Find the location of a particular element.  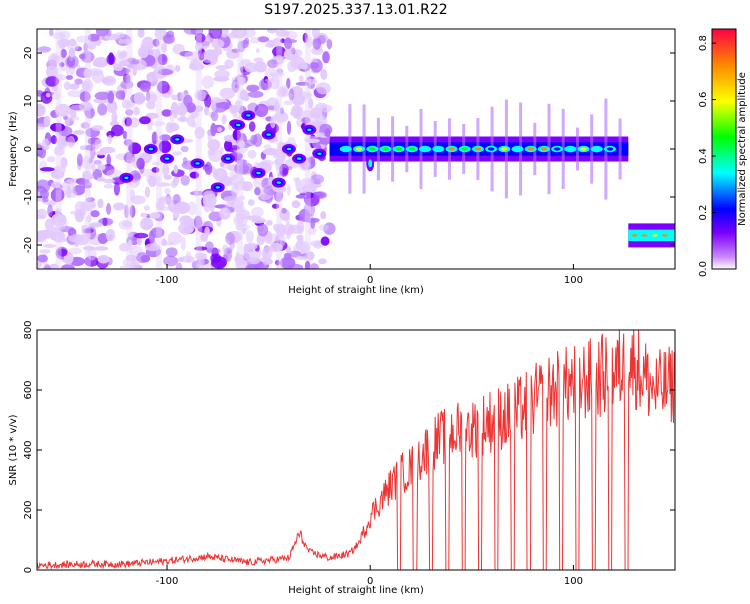

spectrogram-xtick-label: 0 is located at coordinates (370, 280).